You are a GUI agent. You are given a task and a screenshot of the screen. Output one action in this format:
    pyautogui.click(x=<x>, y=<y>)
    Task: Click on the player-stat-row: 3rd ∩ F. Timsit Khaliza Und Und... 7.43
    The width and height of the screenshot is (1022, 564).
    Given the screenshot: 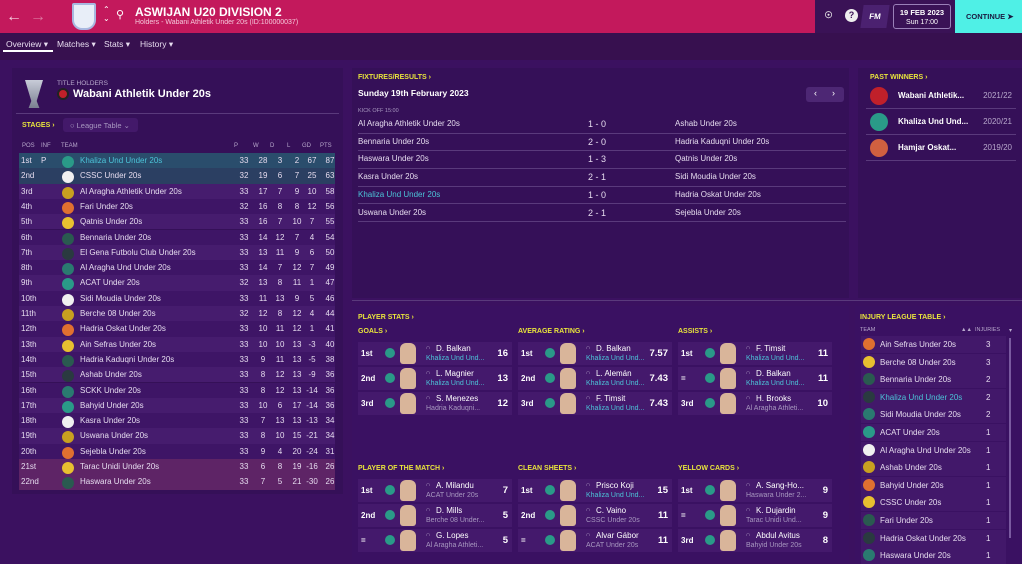 What is the action you would take?
    pyautogui.click(x=595, y=403)
    